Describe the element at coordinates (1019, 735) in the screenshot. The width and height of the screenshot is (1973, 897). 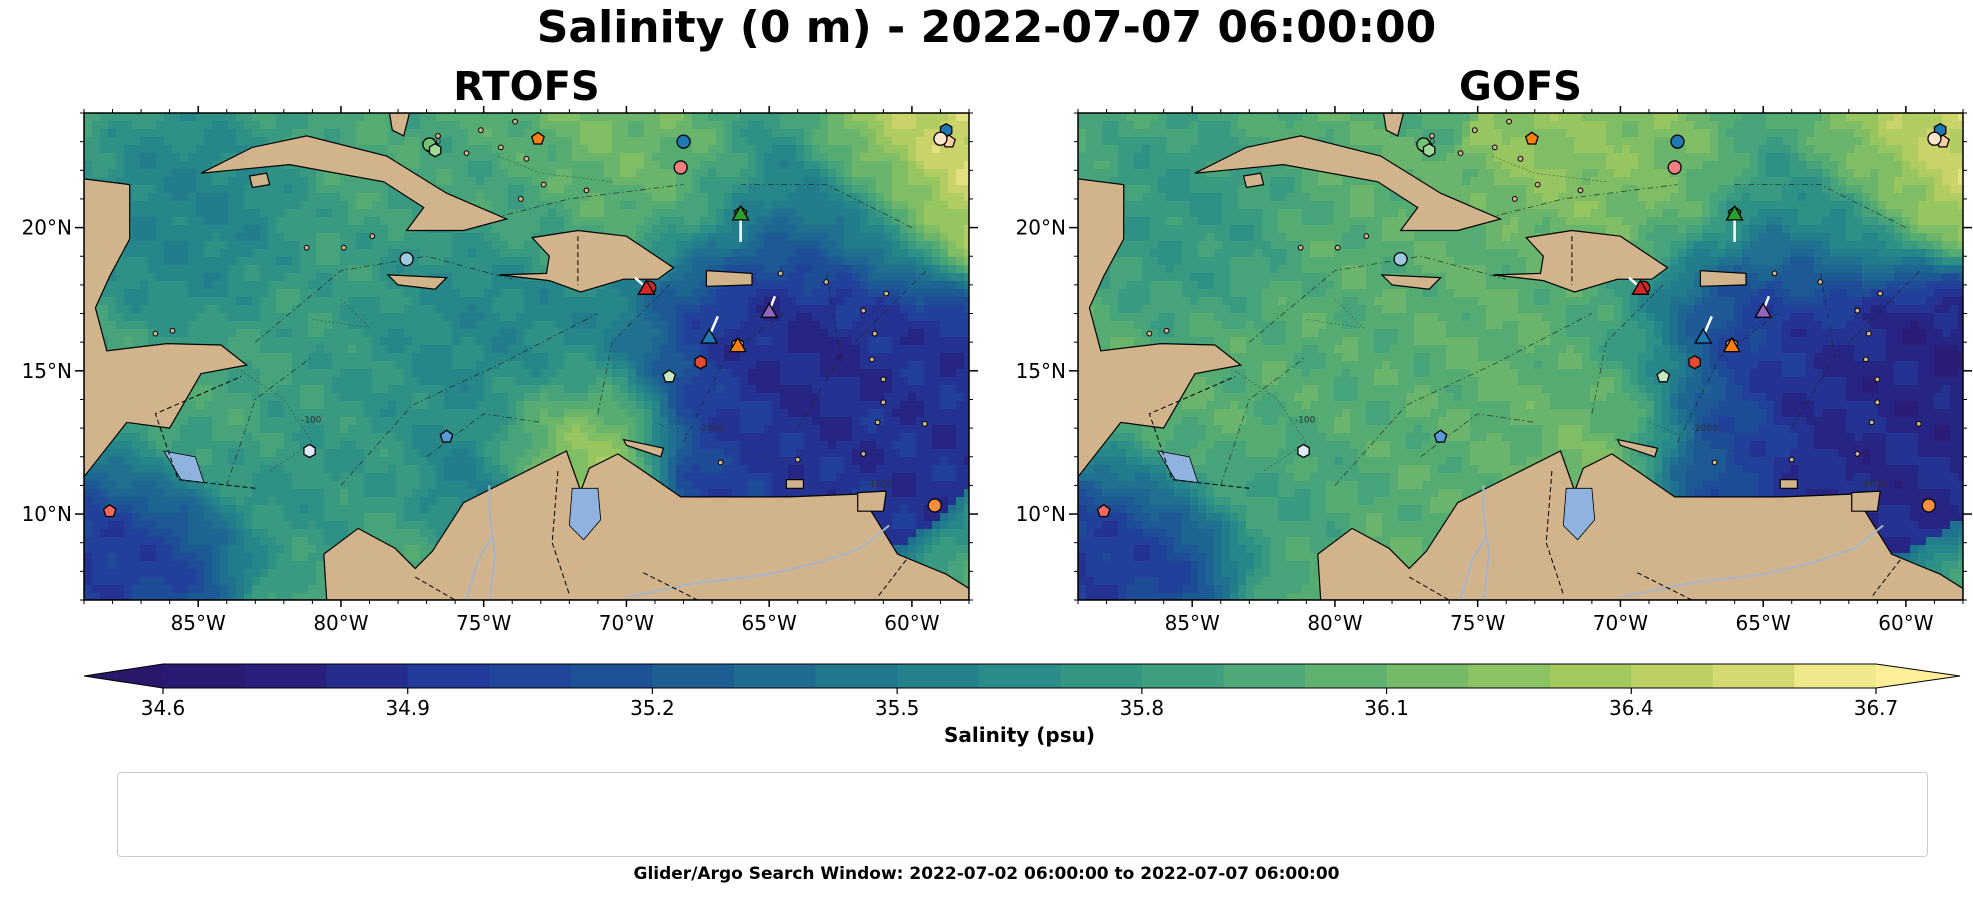
I see `colorbar-label: Salinity (psu)` at that location.